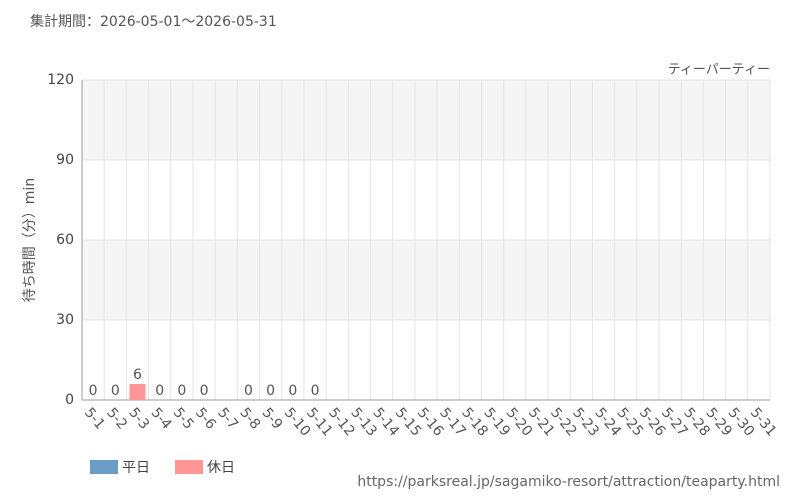 This screenshot has width=800, height=500. I want to click on chart-subtitle: ティーパーティー, so click(719, 70).